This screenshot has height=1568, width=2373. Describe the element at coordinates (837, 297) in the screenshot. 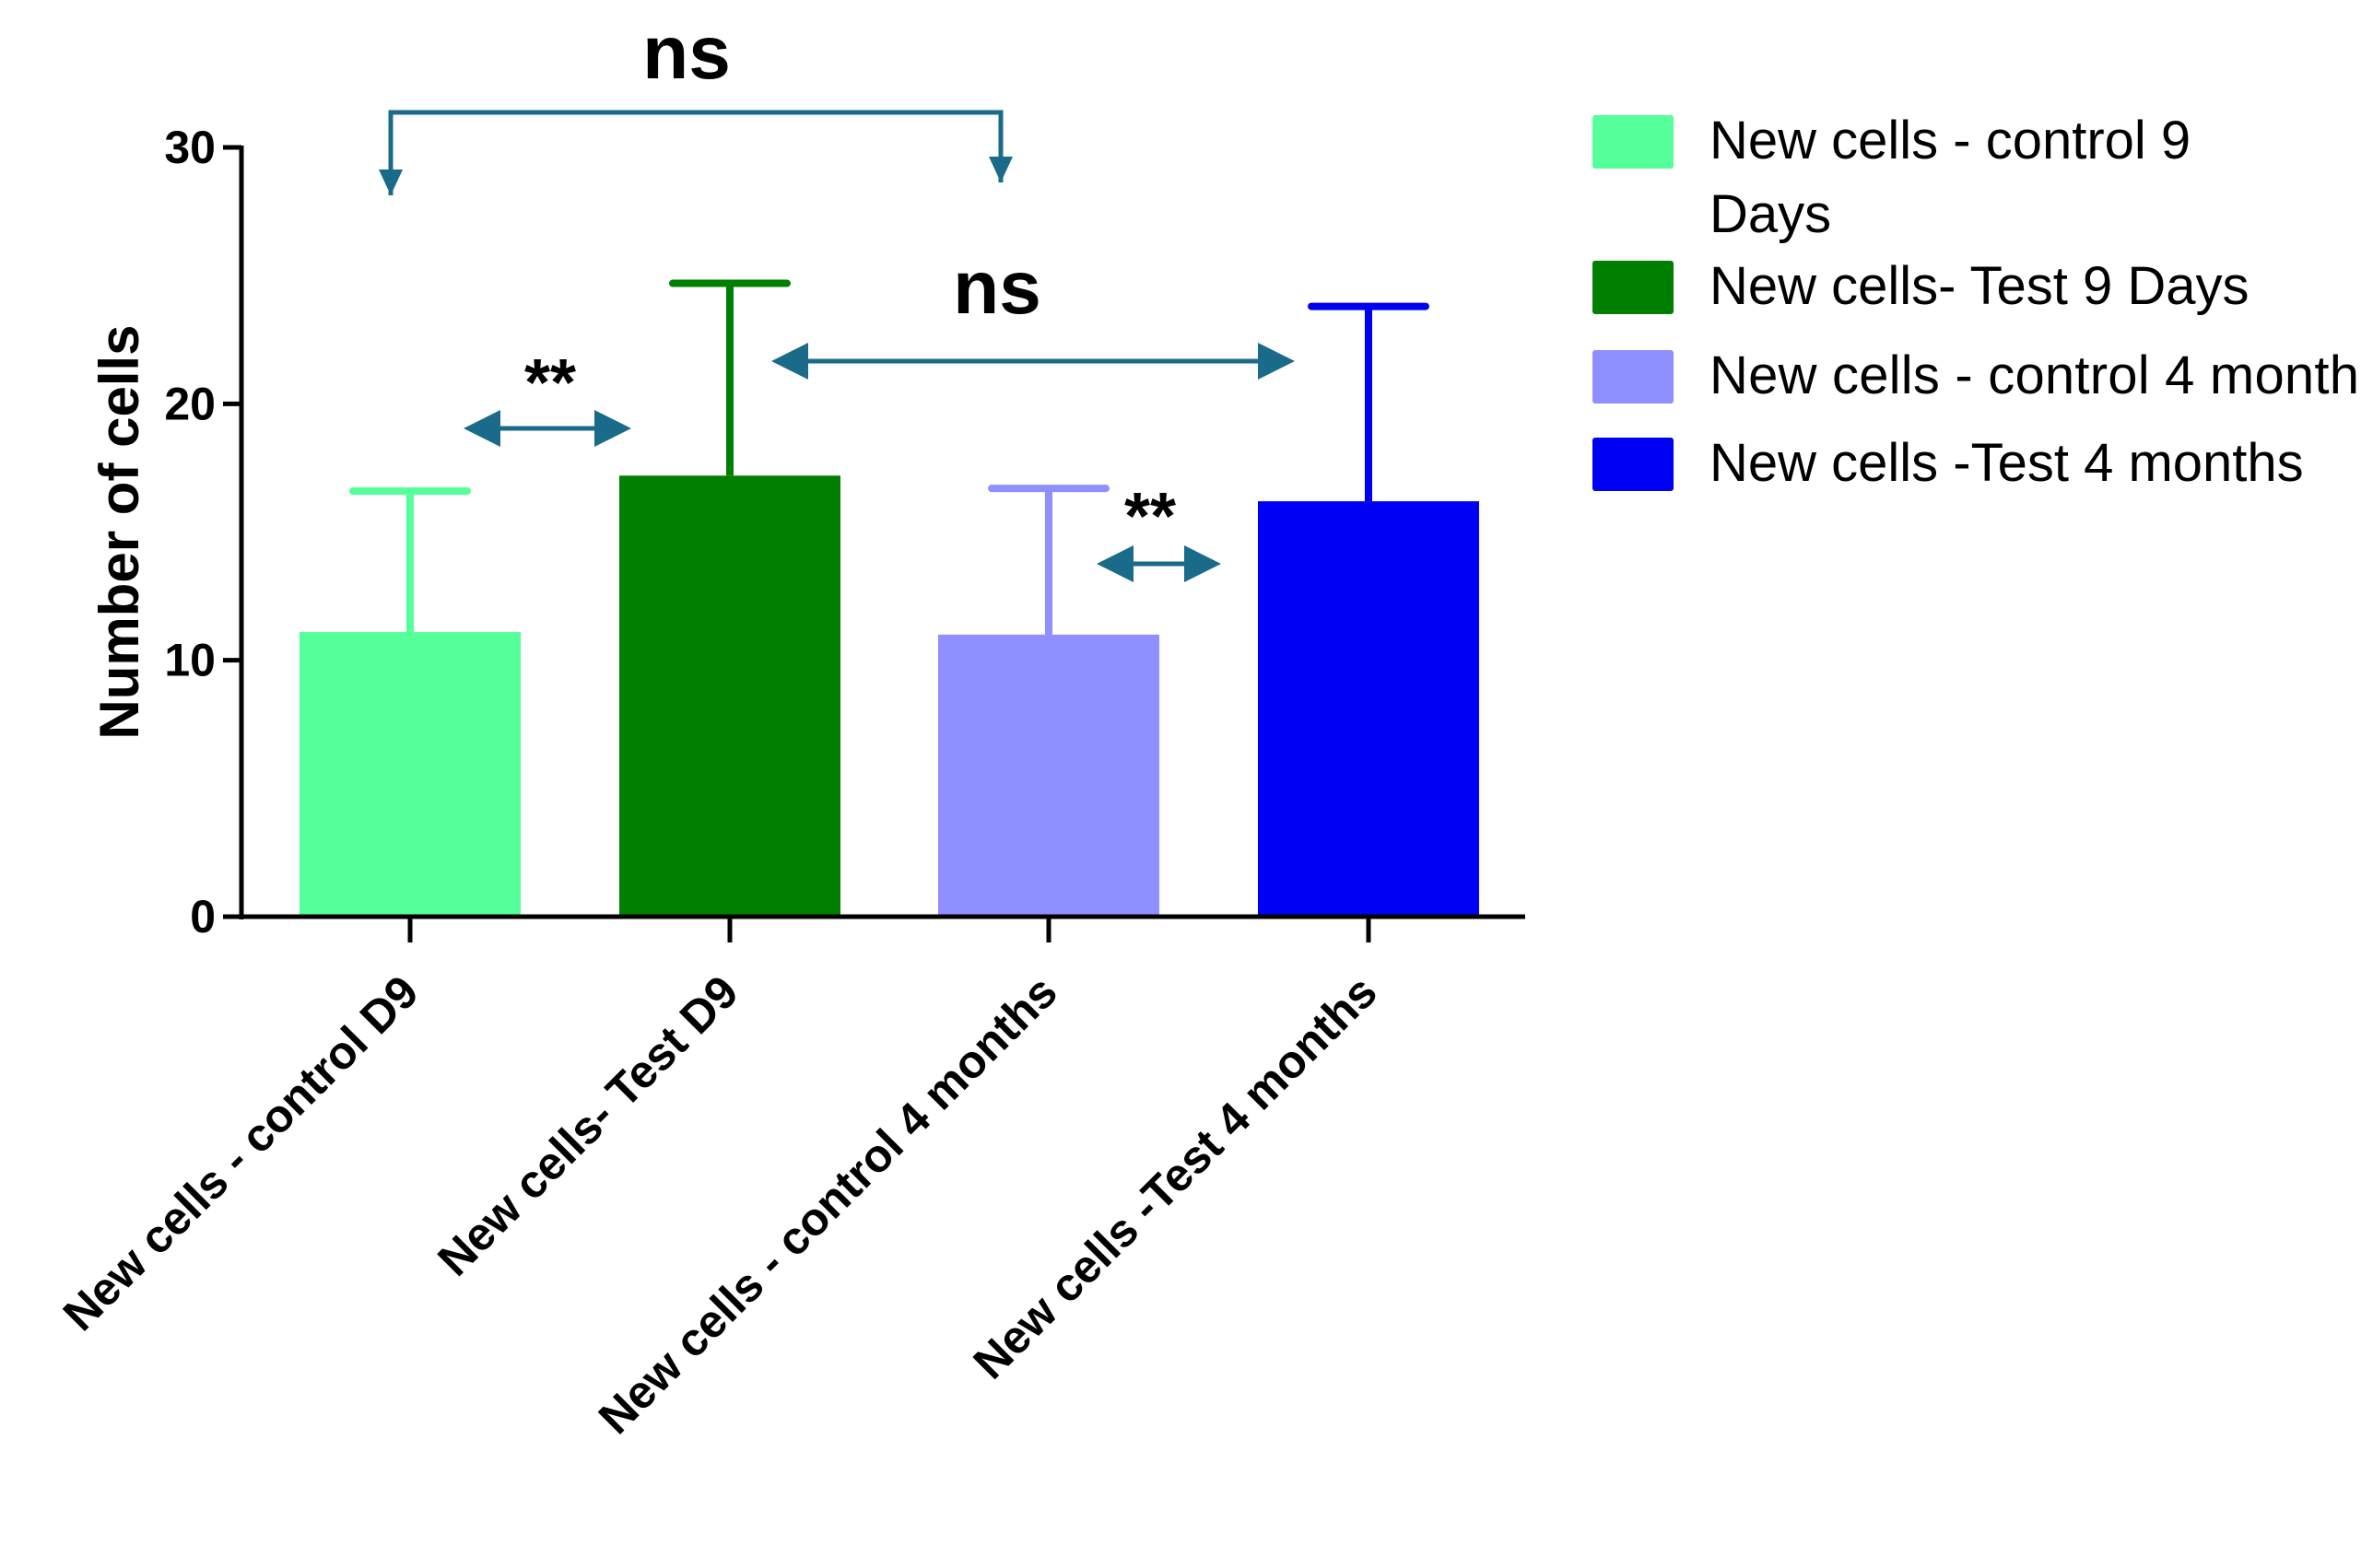

I see `significance-annotations: ns ns ** **` at that location.